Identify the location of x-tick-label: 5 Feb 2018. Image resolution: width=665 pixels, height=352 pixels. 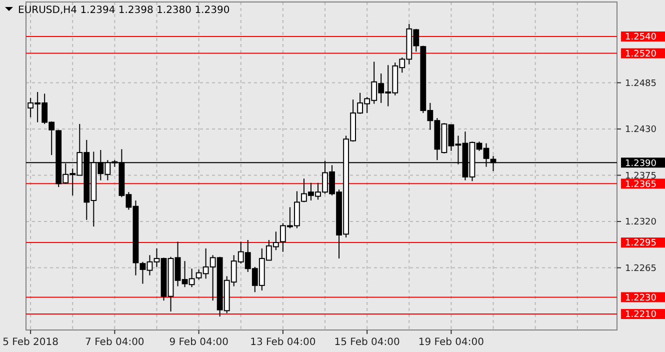
(30, 342).